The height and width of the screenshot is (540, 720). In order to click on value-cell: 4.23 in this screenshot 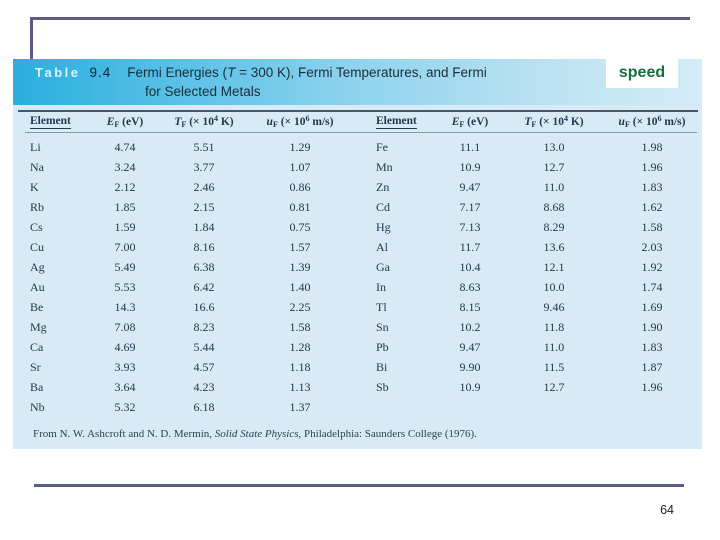, I will do `click(204, 386)`.